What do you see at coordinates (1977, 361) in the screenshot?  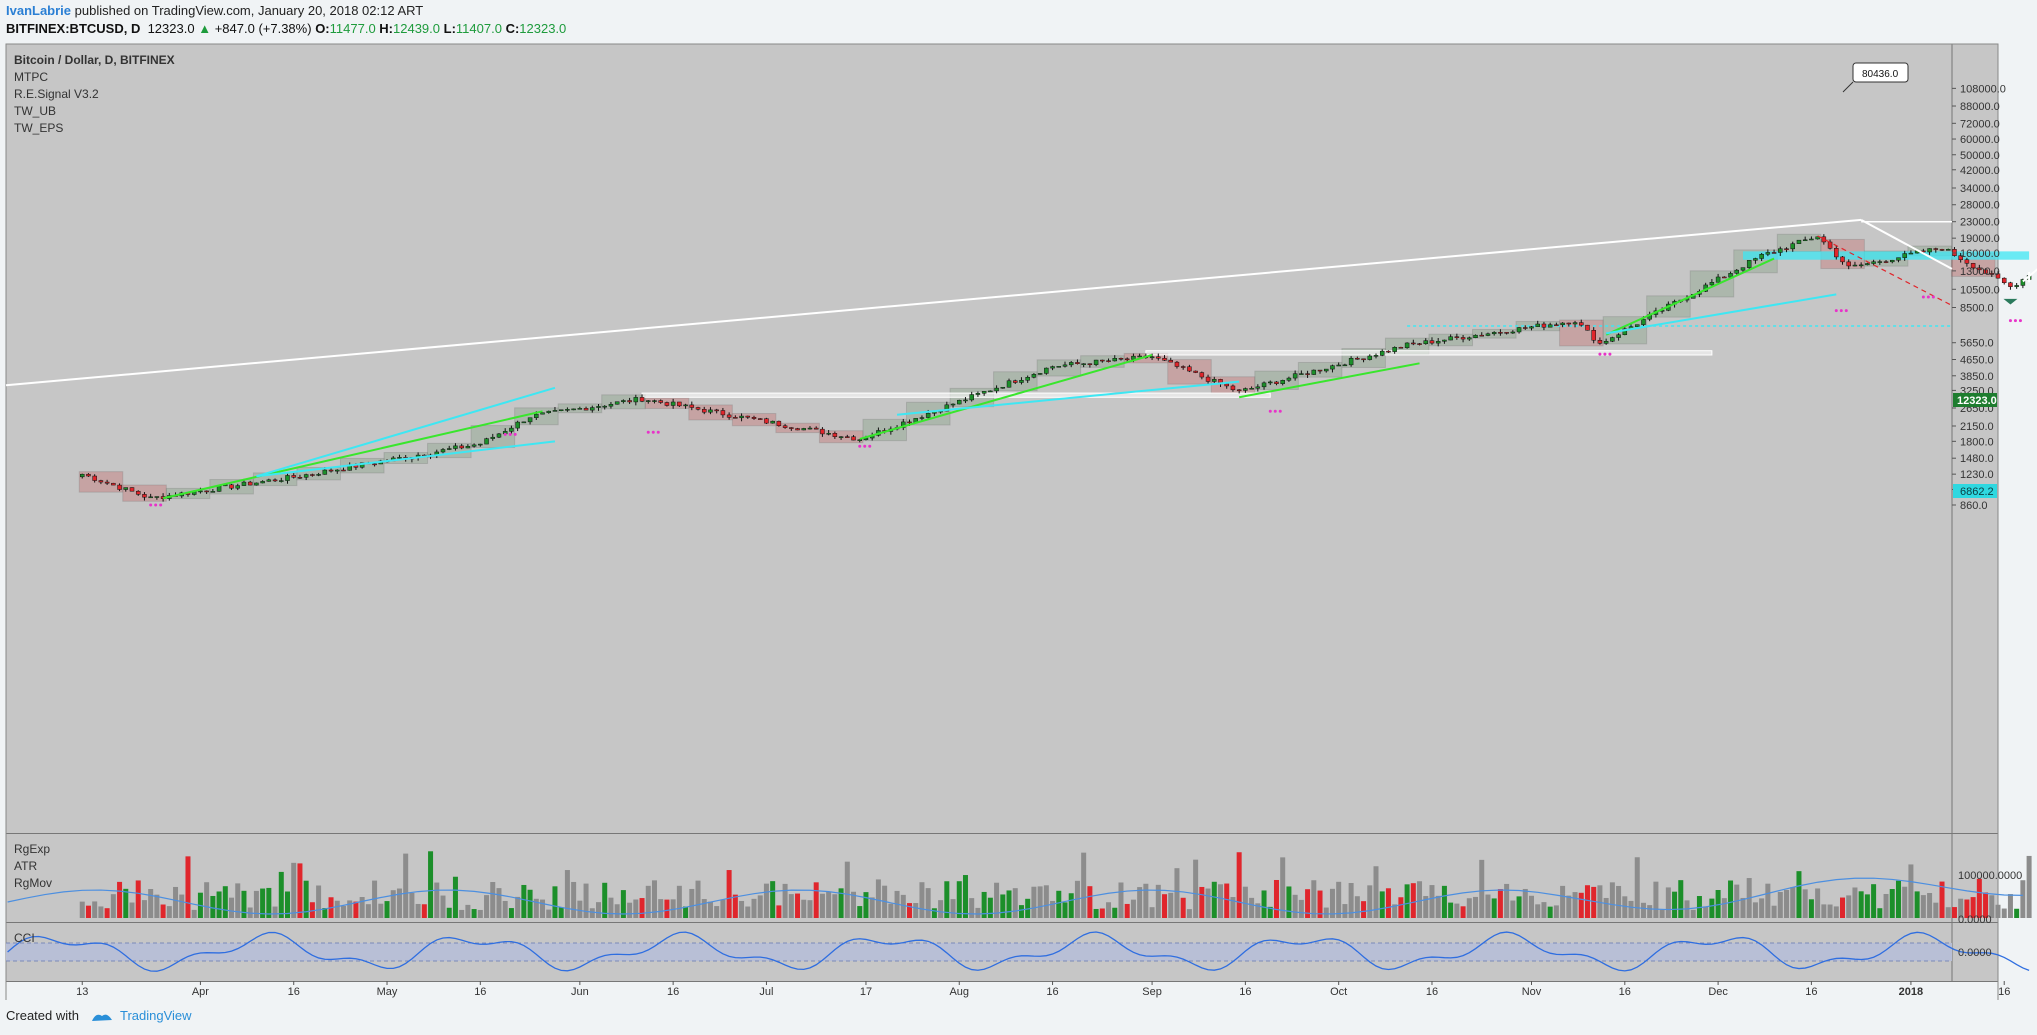 I see `price-tick-label: 4650.0` at bounding box center [1977, 361].